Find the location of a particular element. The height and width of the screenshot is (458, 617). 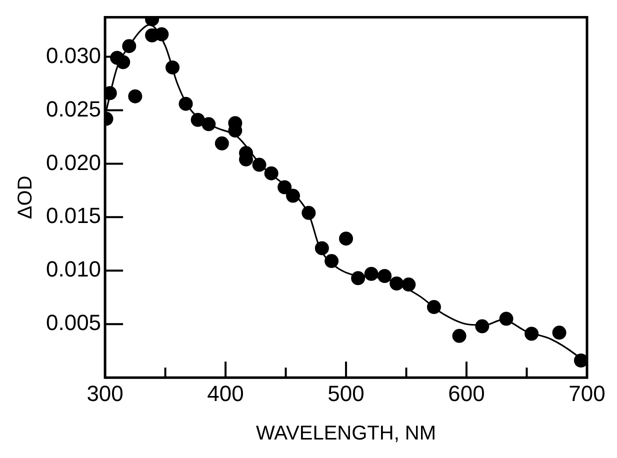

x-tick-label: 300 is located at coordinates (105, 393).